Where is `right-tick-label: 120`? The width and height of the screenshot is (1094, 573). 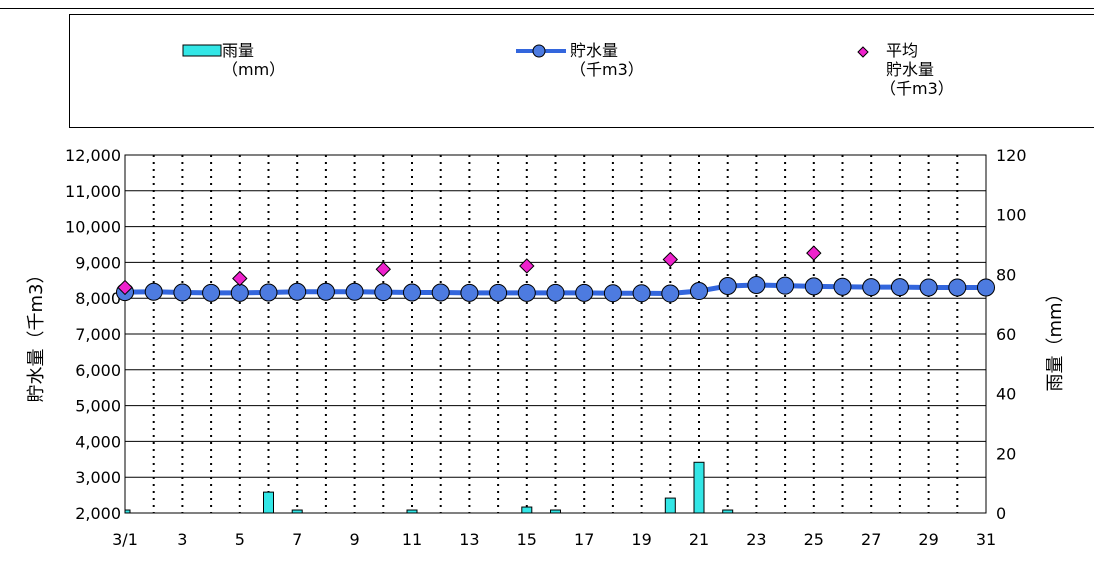 right-tick-label: 120 is located at coordinates (1011, 155).